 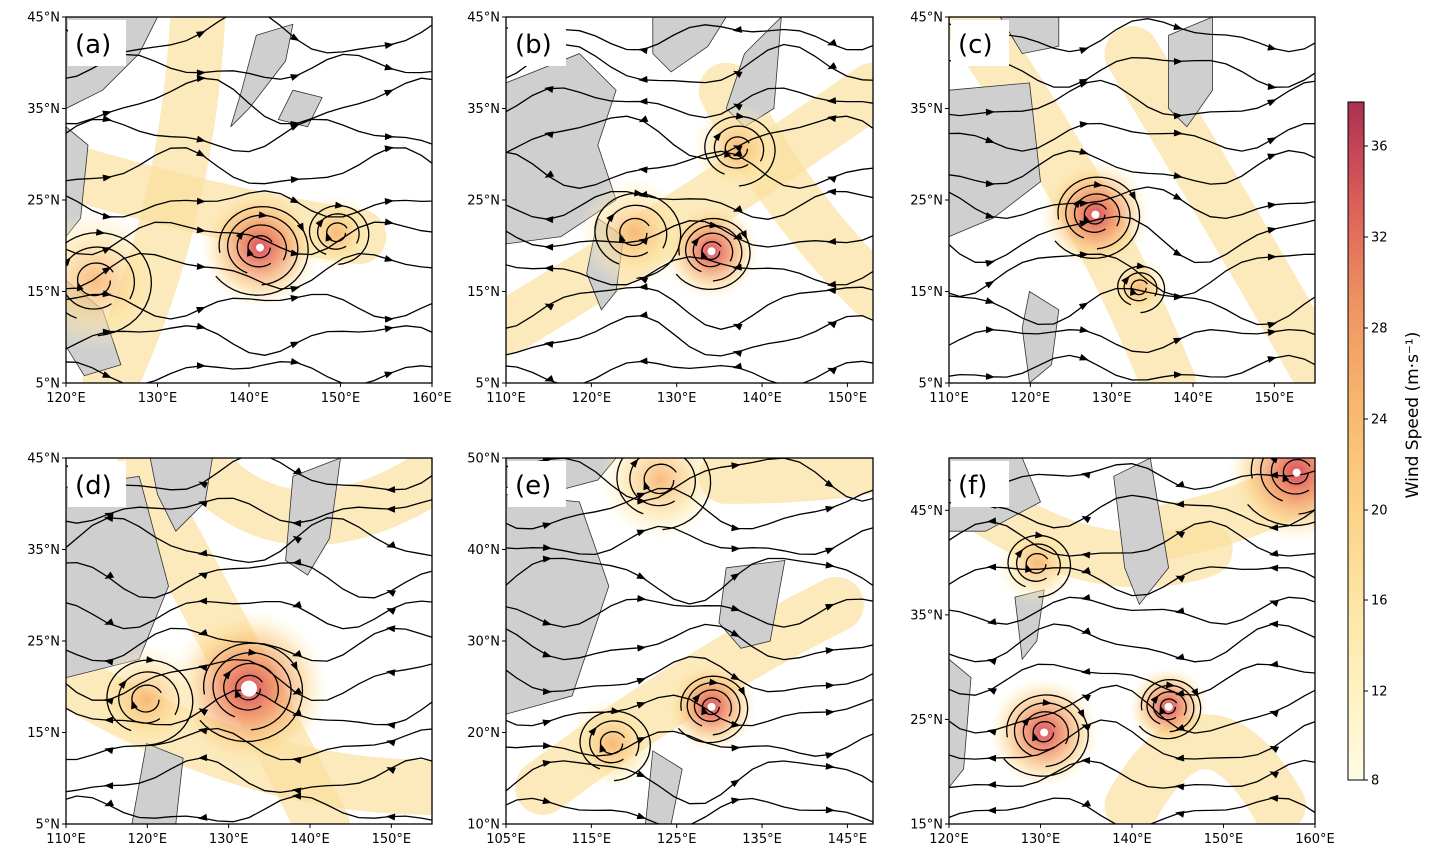 What do you see at coordinates (48, 825) in the screenshot?
I see `latitude-tick-label: 5°N` at bounding box center [48, 825].